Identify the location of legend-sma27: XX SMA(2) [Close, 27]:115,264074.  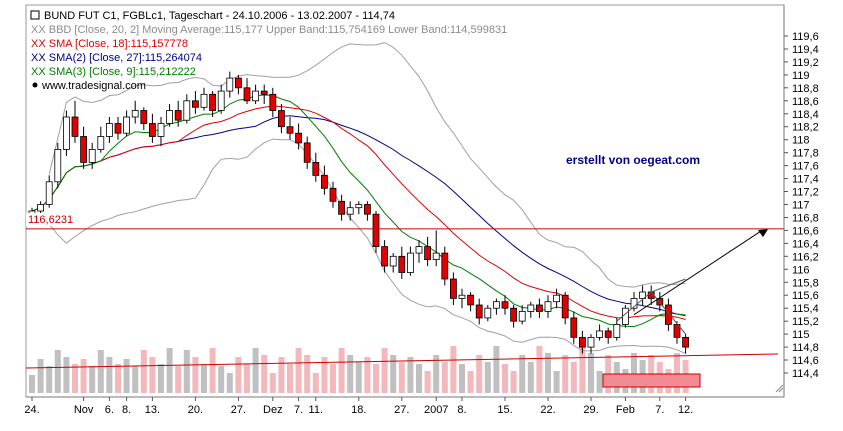
(116, 58).